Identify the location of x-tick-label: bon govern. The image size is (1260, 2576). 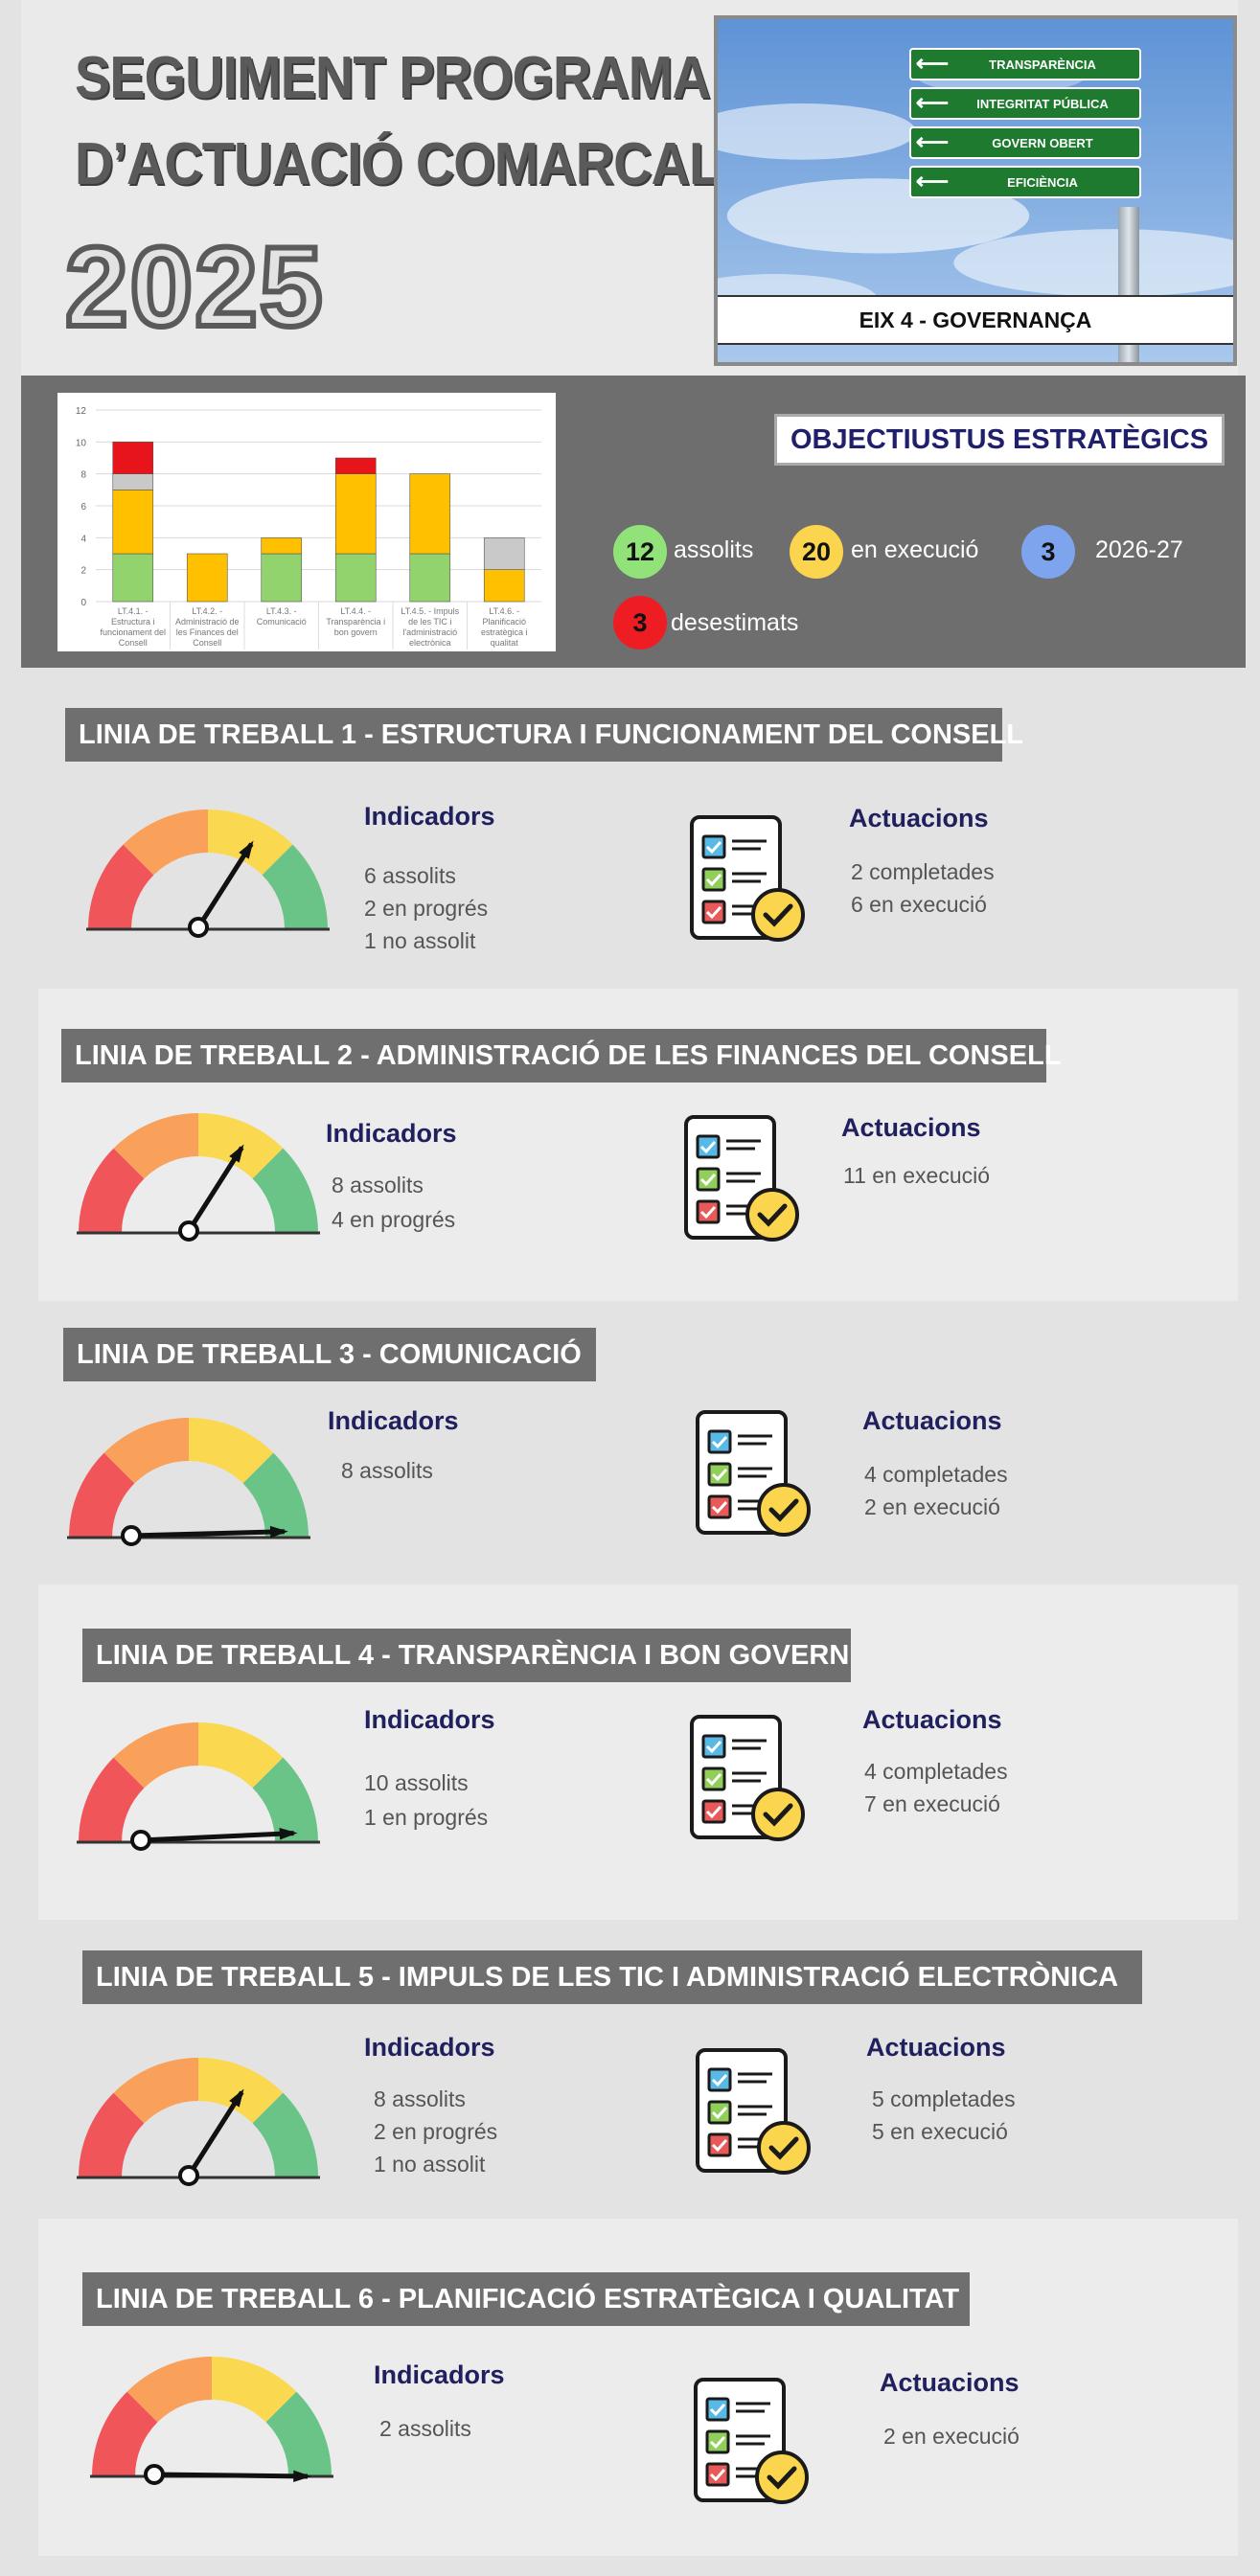
(356, 632).